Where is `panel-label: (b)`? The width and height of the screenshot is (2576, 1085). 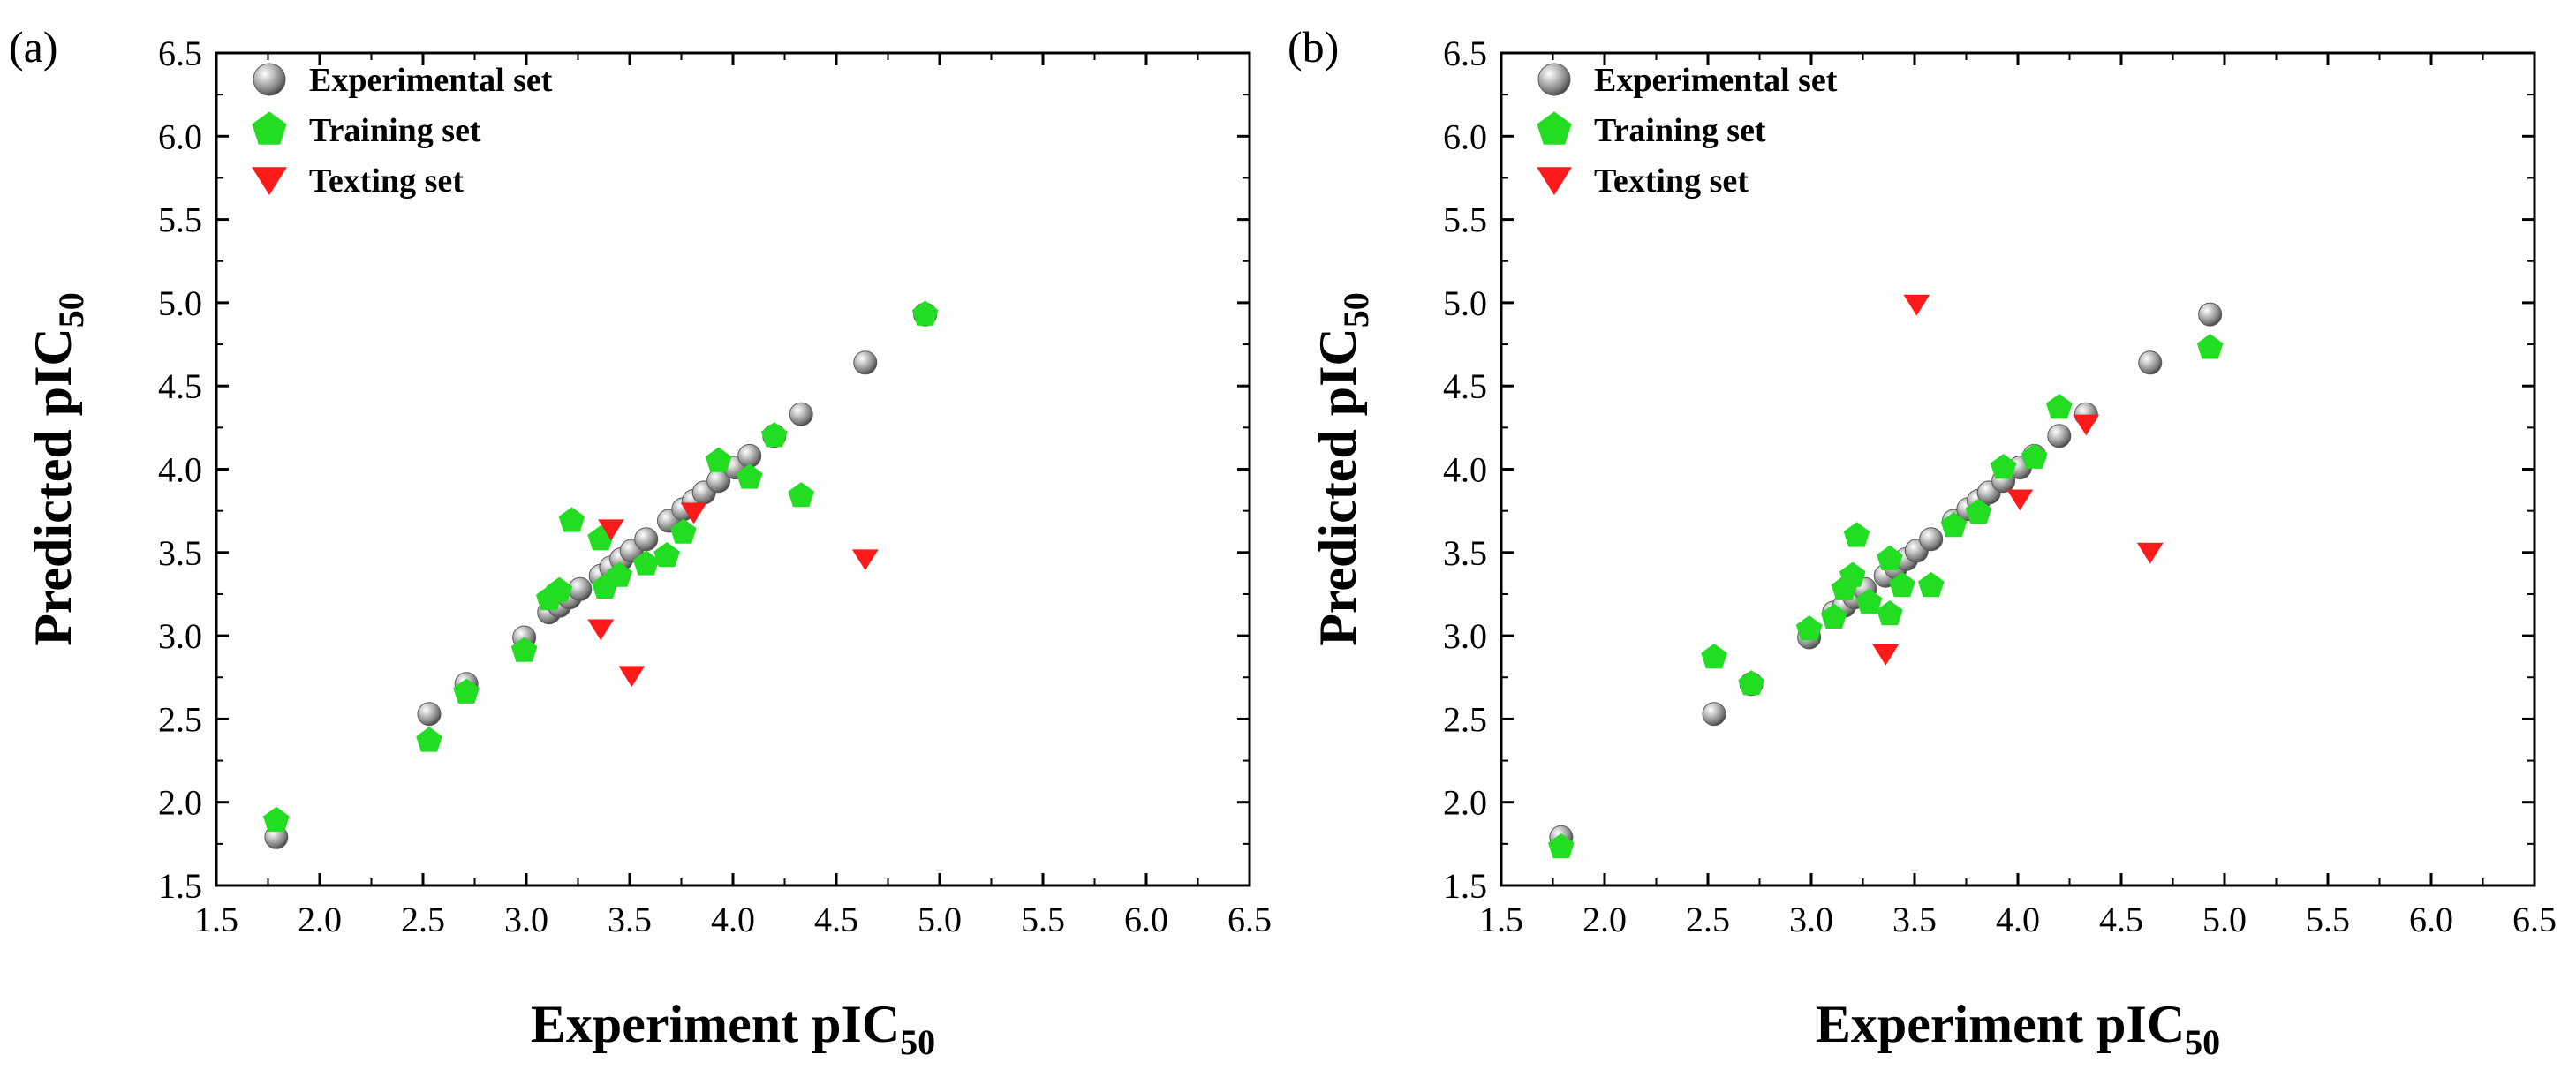 panel-label: (b) is located at coordinates (1313, 47).